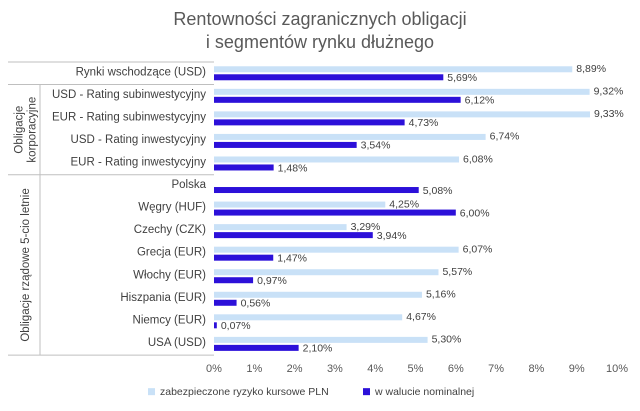 The width and height of the screenshot is (640, 411). What do you see at coordinates (375, 369) in the screenshot?
I see `x-tick-label: 4%` at bounding box center [375, 369].